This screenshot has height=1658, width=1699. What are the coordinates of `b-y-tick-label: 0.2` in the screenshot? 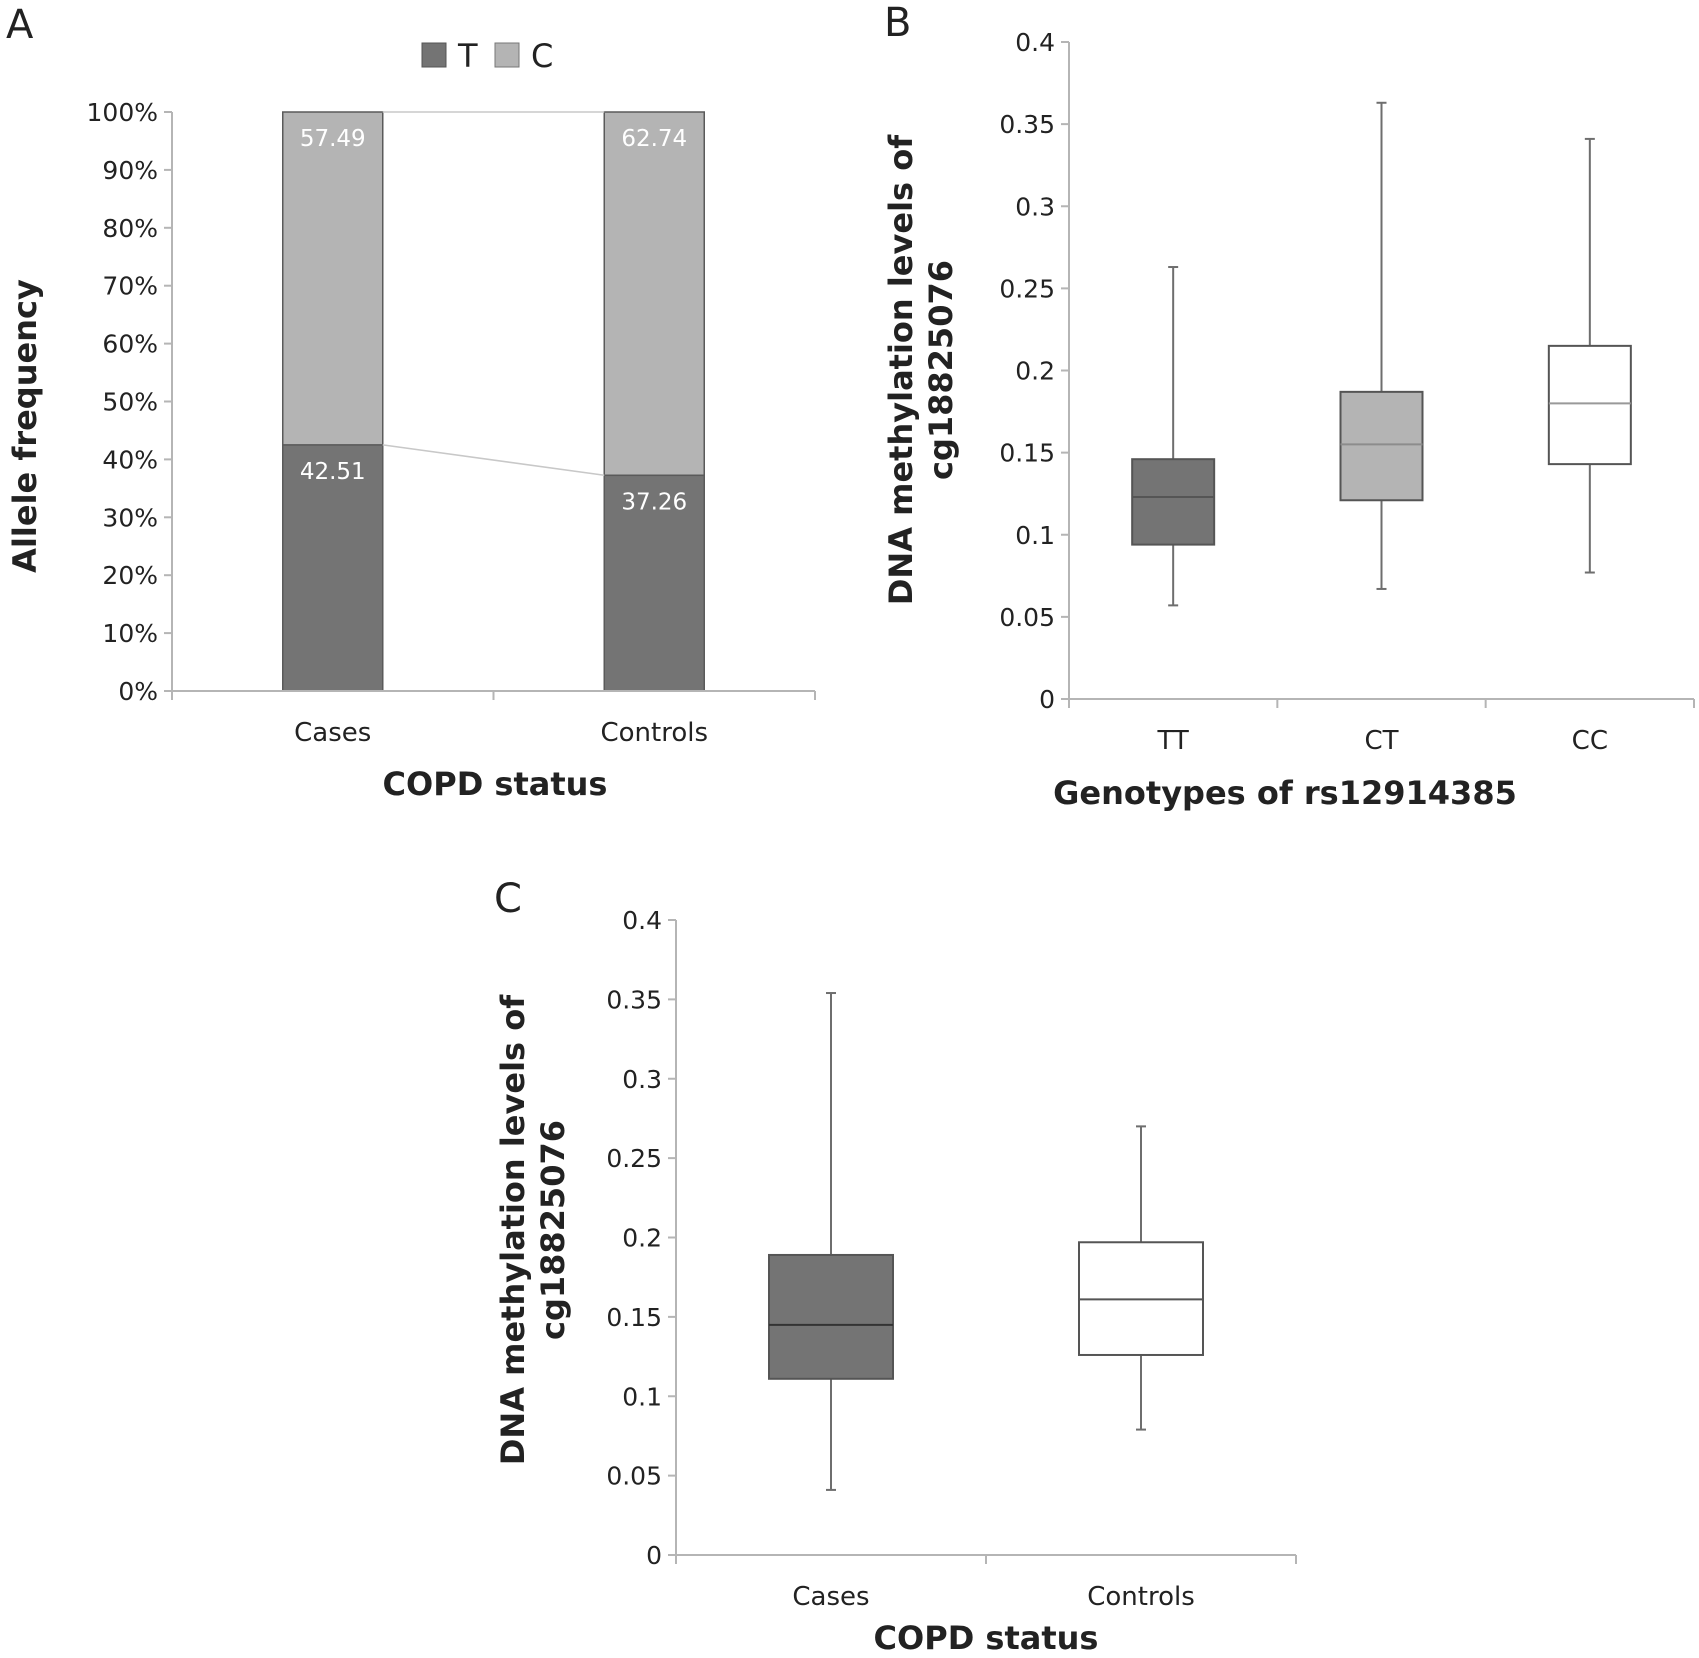 It's located at (1035, 371).